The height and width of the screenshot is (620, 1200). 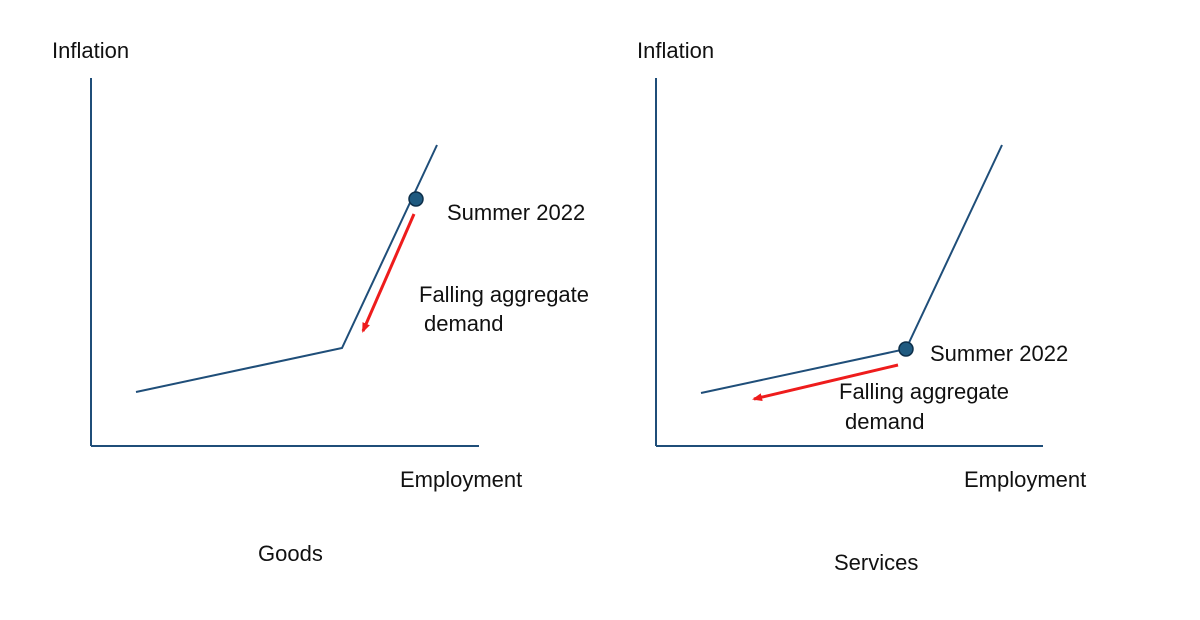 What do you see at coordinates (906, 349) in the screenshot?
I see `services-summer-2022-marker` at bounding box center [906, 349].